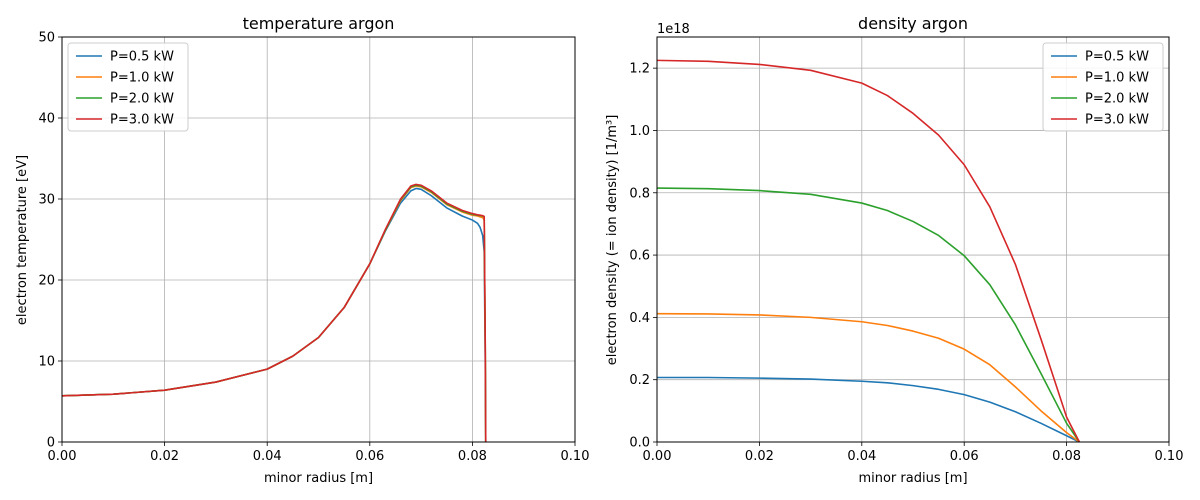  I want to click on y-tick-label: 40, so click(46, 119).